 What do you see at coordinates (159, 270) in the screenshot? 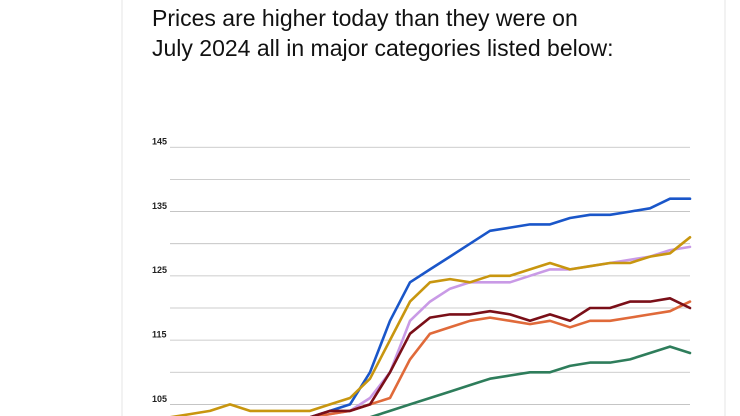
I see `y-tick-label: 125` at bounding box center [159, 270].